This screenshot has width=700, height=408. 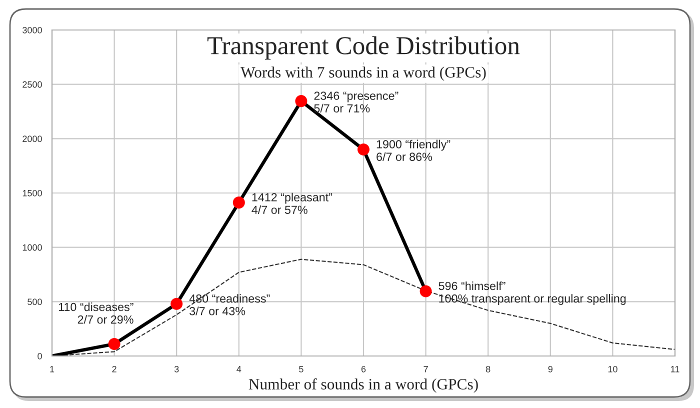 What do you see at coordinates (32, 193) in the screenshot?
I see `y-tick-label: 1500` at bounding box center [32, 193].